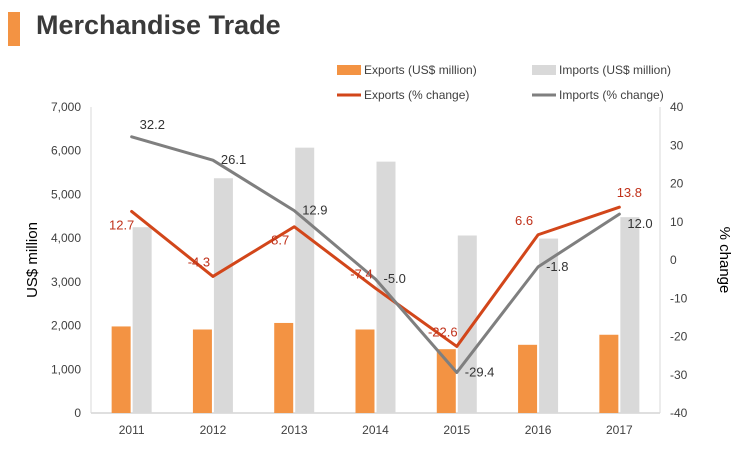  Describe the element at coordinates (615, 70) in the screenshot. I see `legend-label: Imports (US$ million)` at that location.